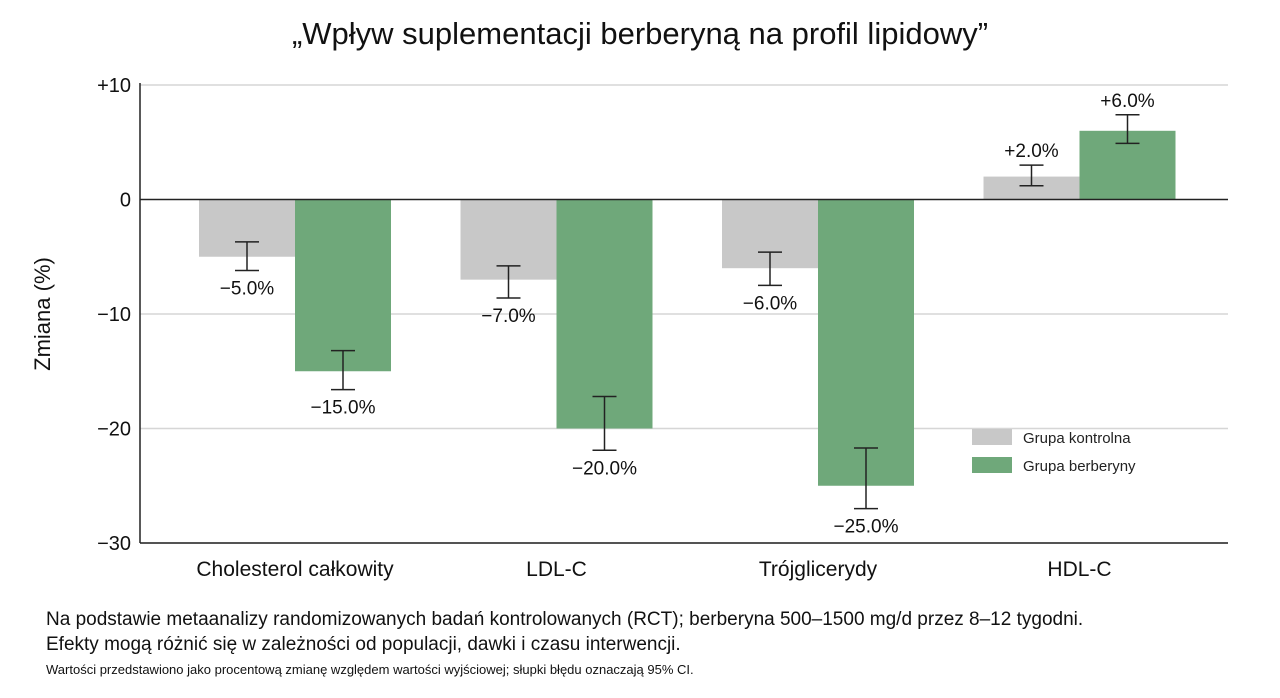 This screenshot has width=1280, height=698. What do you see at coordinates (114, 86) in the screenshot?
I see `y-tick-label: +10` at bounding box center [114, 86].